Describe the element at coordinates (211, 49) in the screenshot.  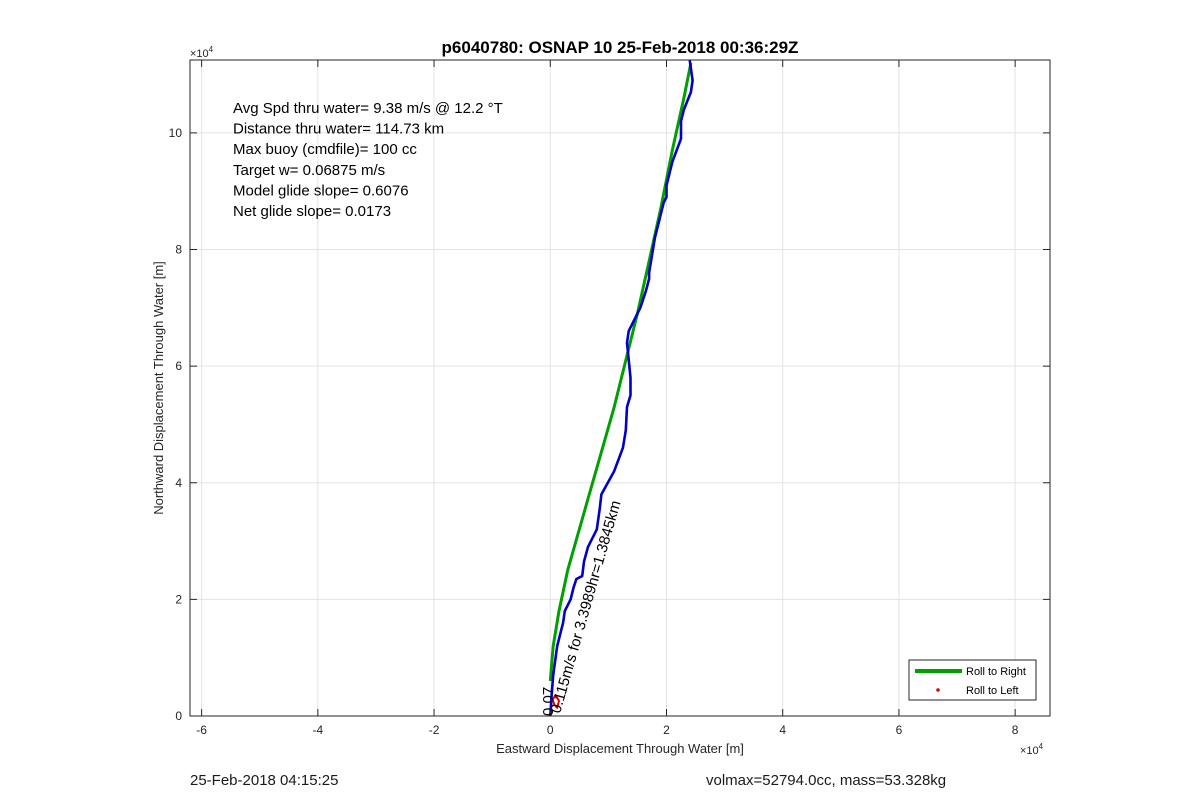
I see `y-exponent-power: 4` at that location.